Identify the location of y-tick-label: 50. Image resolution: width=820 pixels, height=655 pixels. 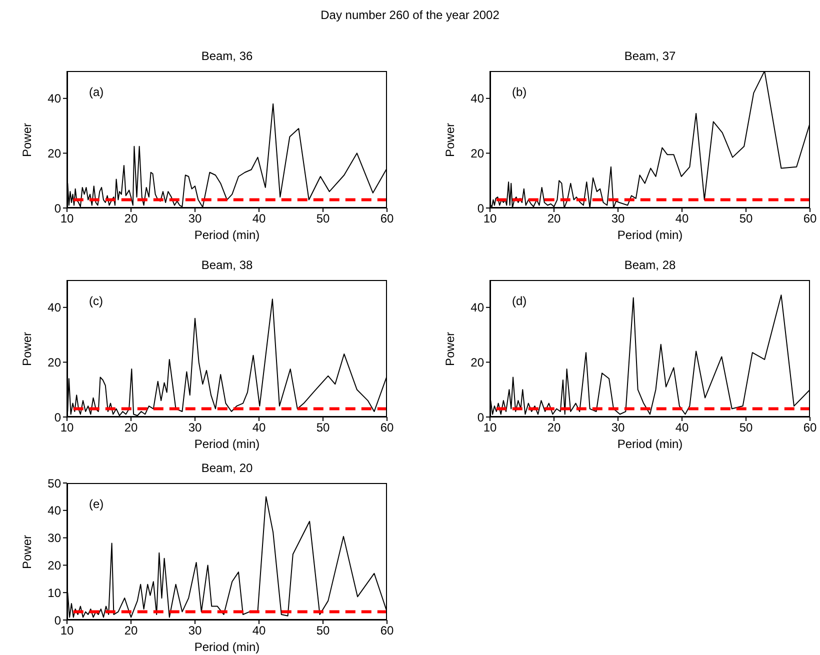
(55, 483).